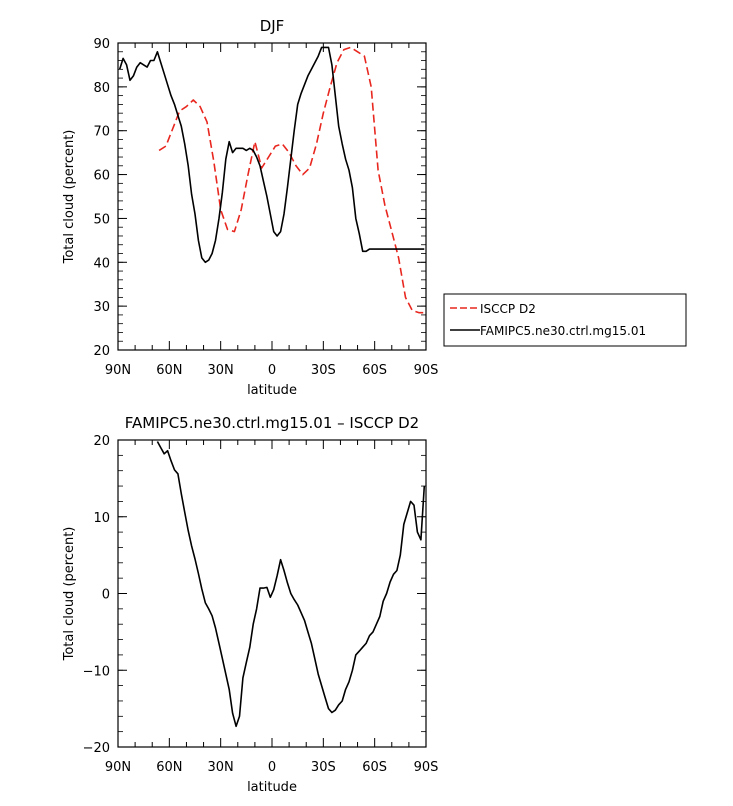 The image size is (733, 806). I want to click on top-chart-title: DJF, so click(272, 26).